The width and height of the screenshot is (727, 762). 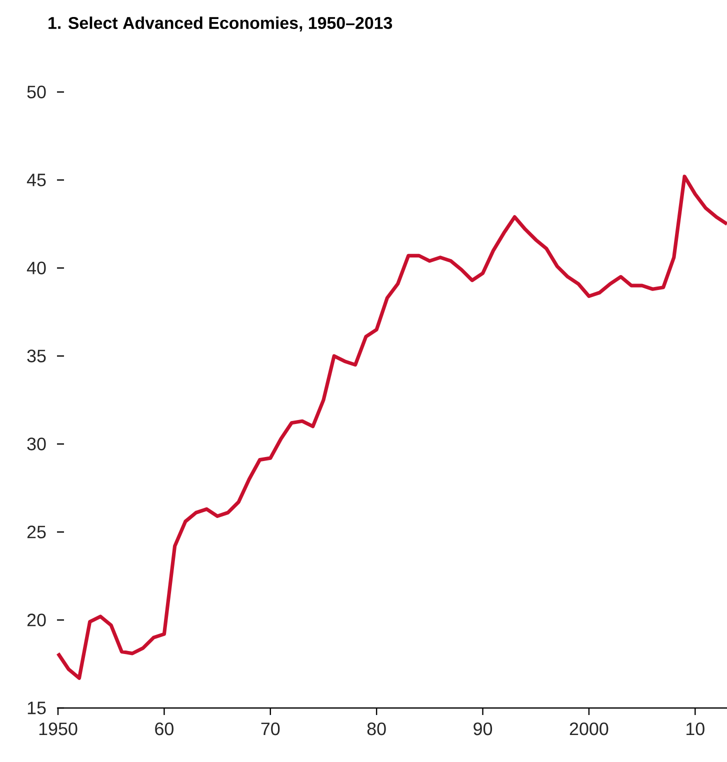 What do you see at coordinates (270, 729) in the screenshot?
I see `x-tick-label: 70` at bounding box center [270, 729].